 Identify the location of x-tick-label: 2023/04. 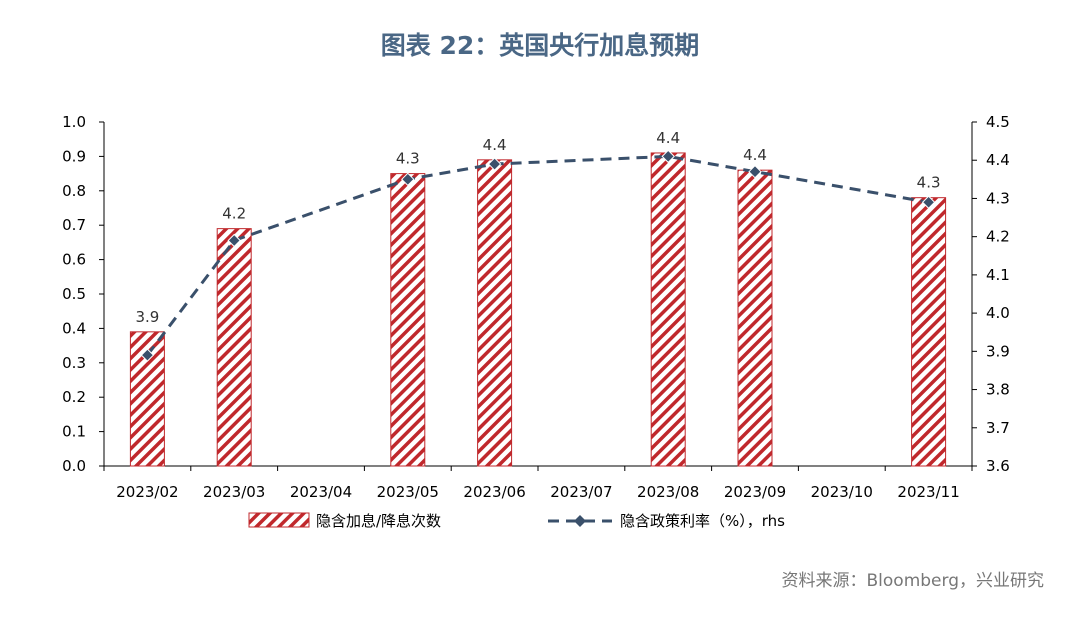
(321, 492).